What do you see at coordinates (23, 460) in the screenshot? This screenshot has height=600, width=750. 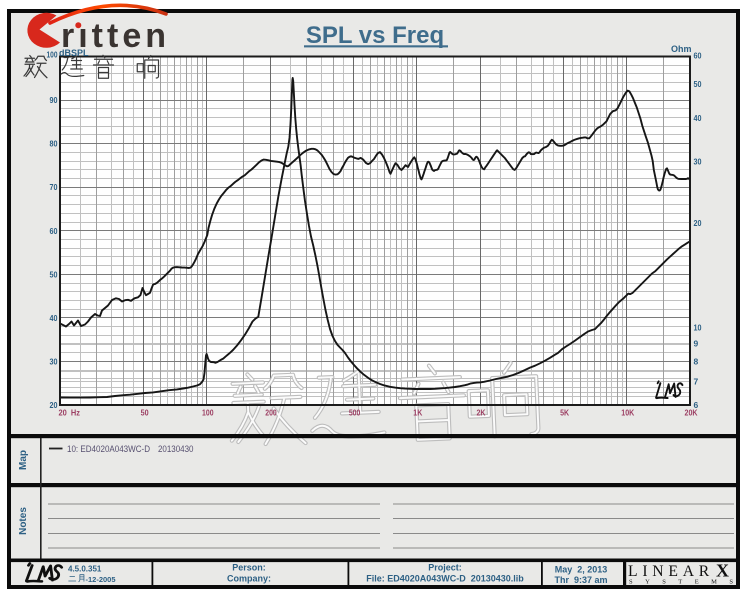 I see `svg-text: Map` at bounding box center [23, 460].